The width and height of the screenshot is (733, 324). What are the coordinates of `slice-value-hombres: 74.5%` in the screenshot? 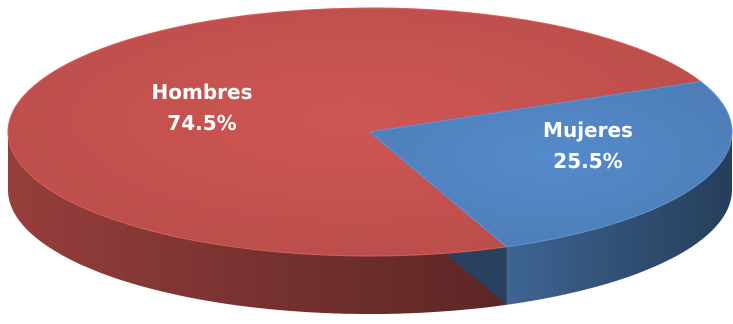 It's located at (201, 123).